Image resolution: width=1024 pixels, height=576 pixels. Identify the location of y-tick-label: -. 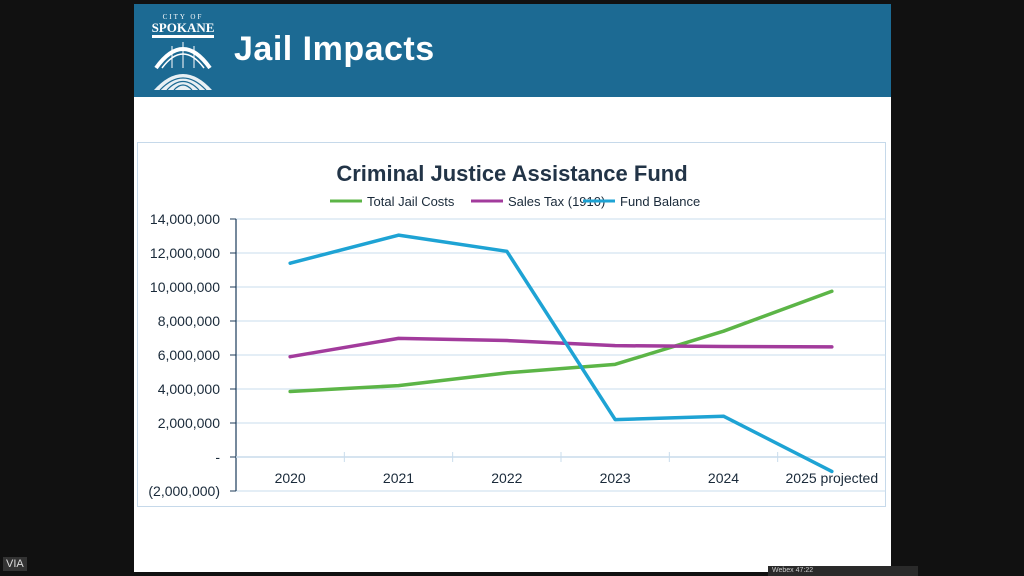
(217, 457).